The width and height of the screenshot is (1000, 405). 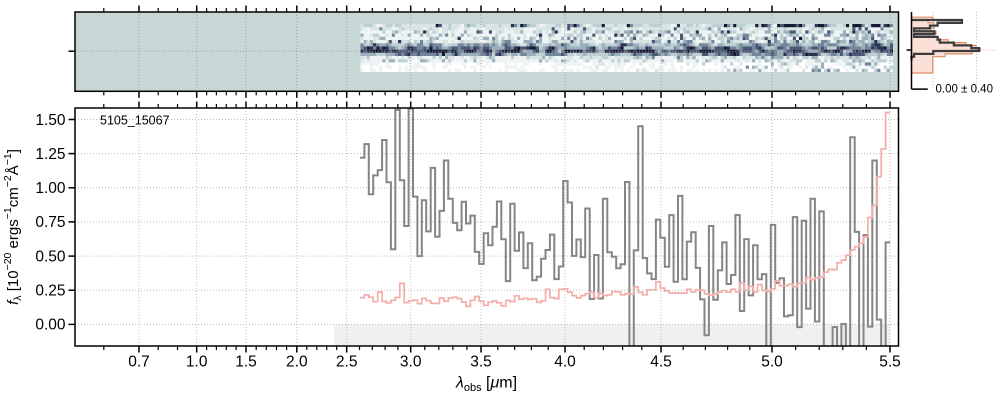 What do you see at coordinates (297, 362) in the screenshot?
I see `svg-text: 2.0` at bounding box center [297, 362].